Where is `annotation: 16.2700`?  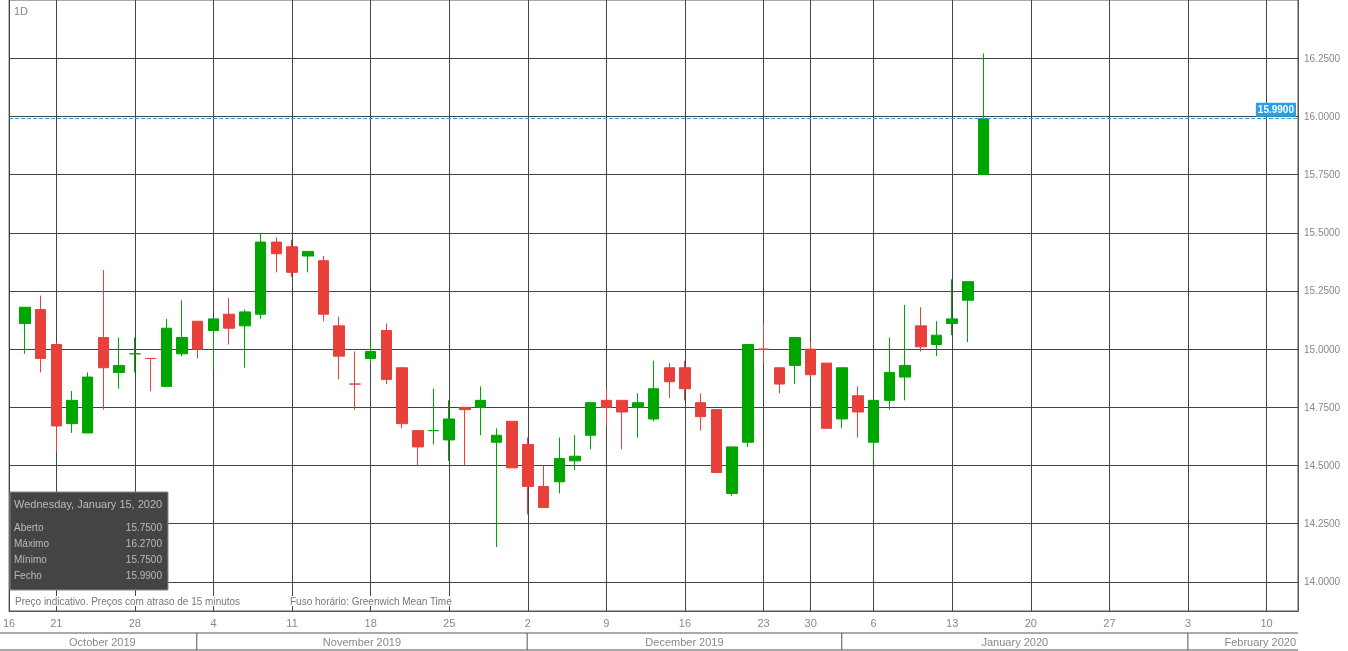
annotation: 16.2700 is located at coordinates (144, 543).